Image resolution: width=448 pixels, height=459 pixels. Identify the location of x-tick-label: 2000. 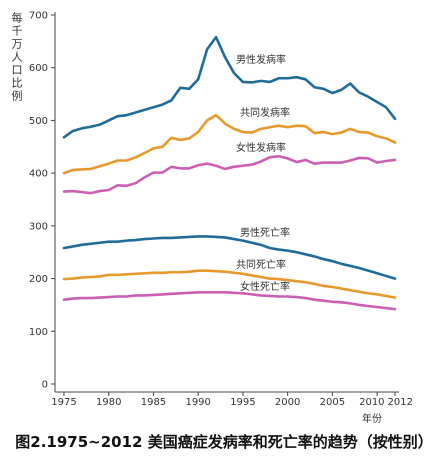
(287, 402).